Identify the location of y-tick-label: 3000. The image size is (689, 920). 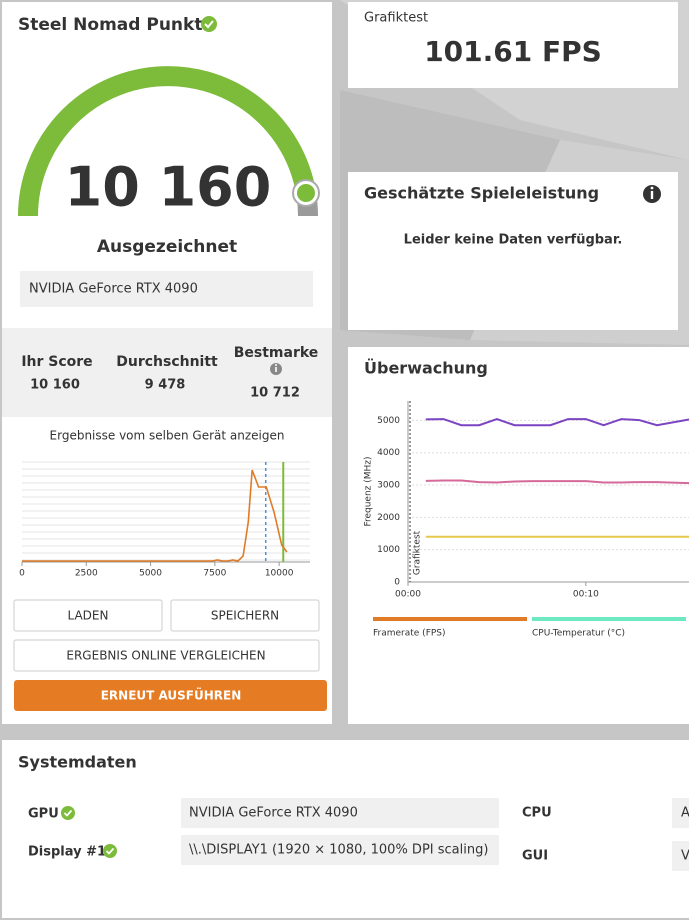
(388, 486).